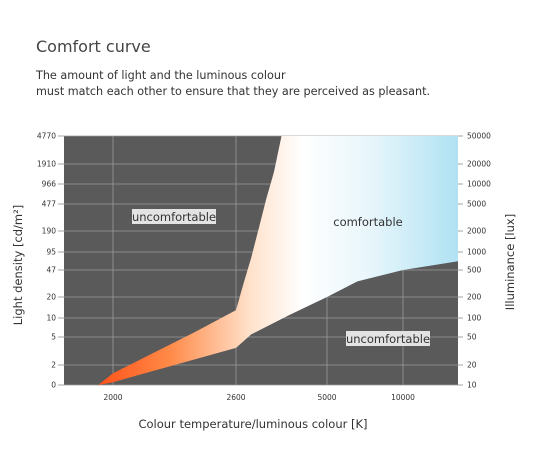 Image resolution: width=549 pixels, height=454 pixels. Describe the element at coordinates (479, 164) in the screenshot. I see `y-right-tick-label: 20000` at that location.